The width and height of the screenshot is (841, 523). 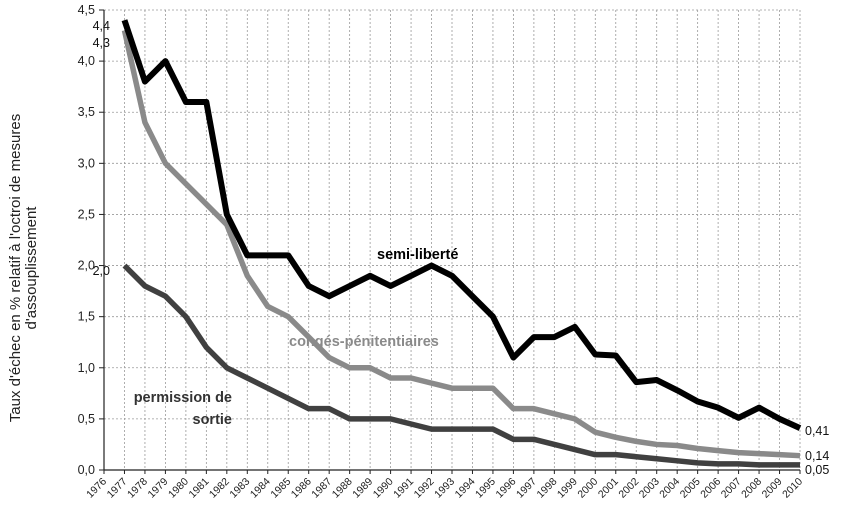 I want to click on y-tick-label: 0,5, so click(x=86, y=419).